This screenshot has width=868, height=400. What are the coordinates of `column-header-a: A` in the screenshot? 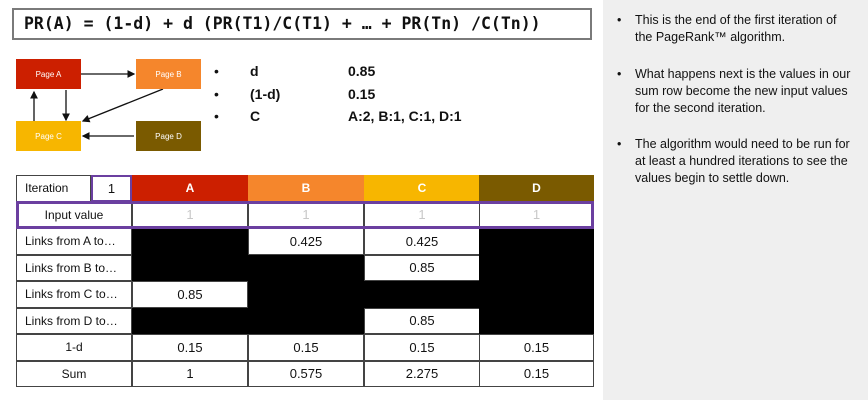 It's located at (190, 188).